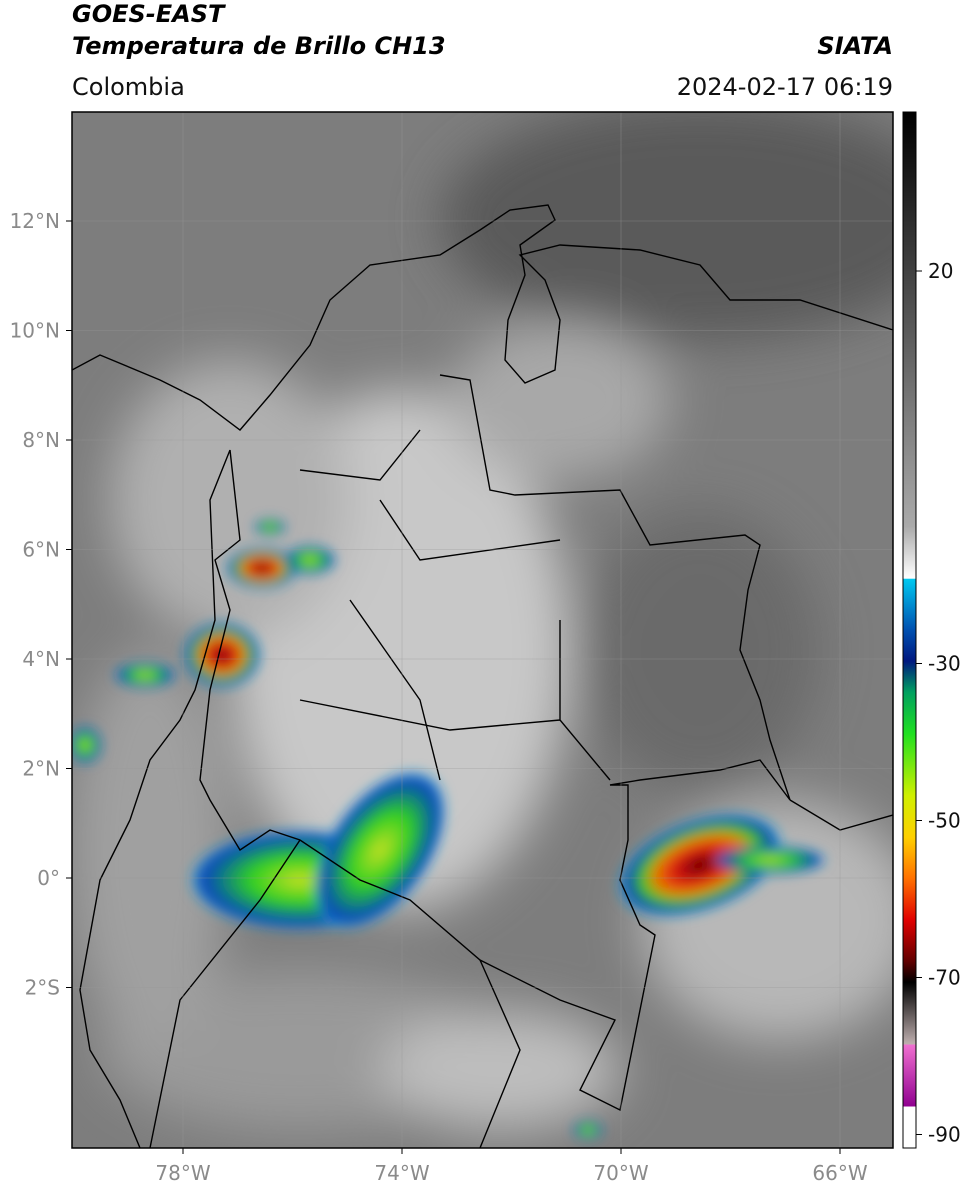  What do you see at coordinates (839, 1173) in the screenshot?
I see `lon-tick-label: 66°W` at bounding box center [839, 1173].